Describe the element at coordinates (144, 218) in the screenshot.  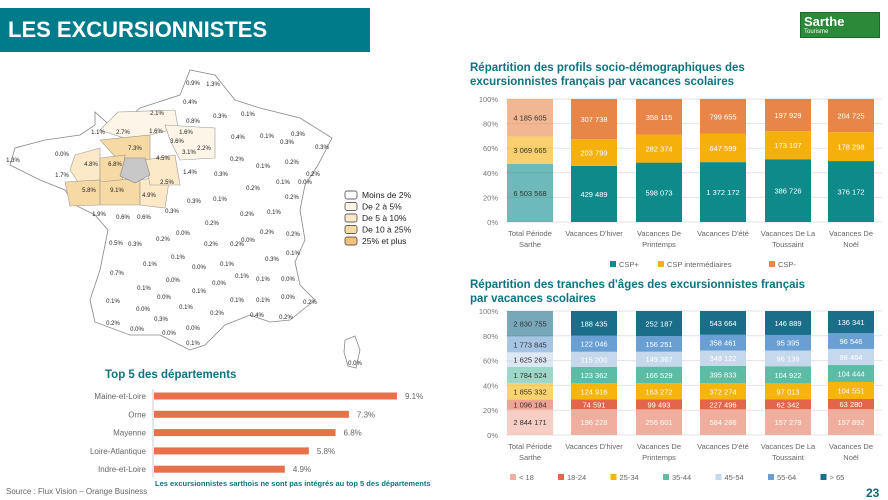
I see `map-label: 0.6%` at that location.